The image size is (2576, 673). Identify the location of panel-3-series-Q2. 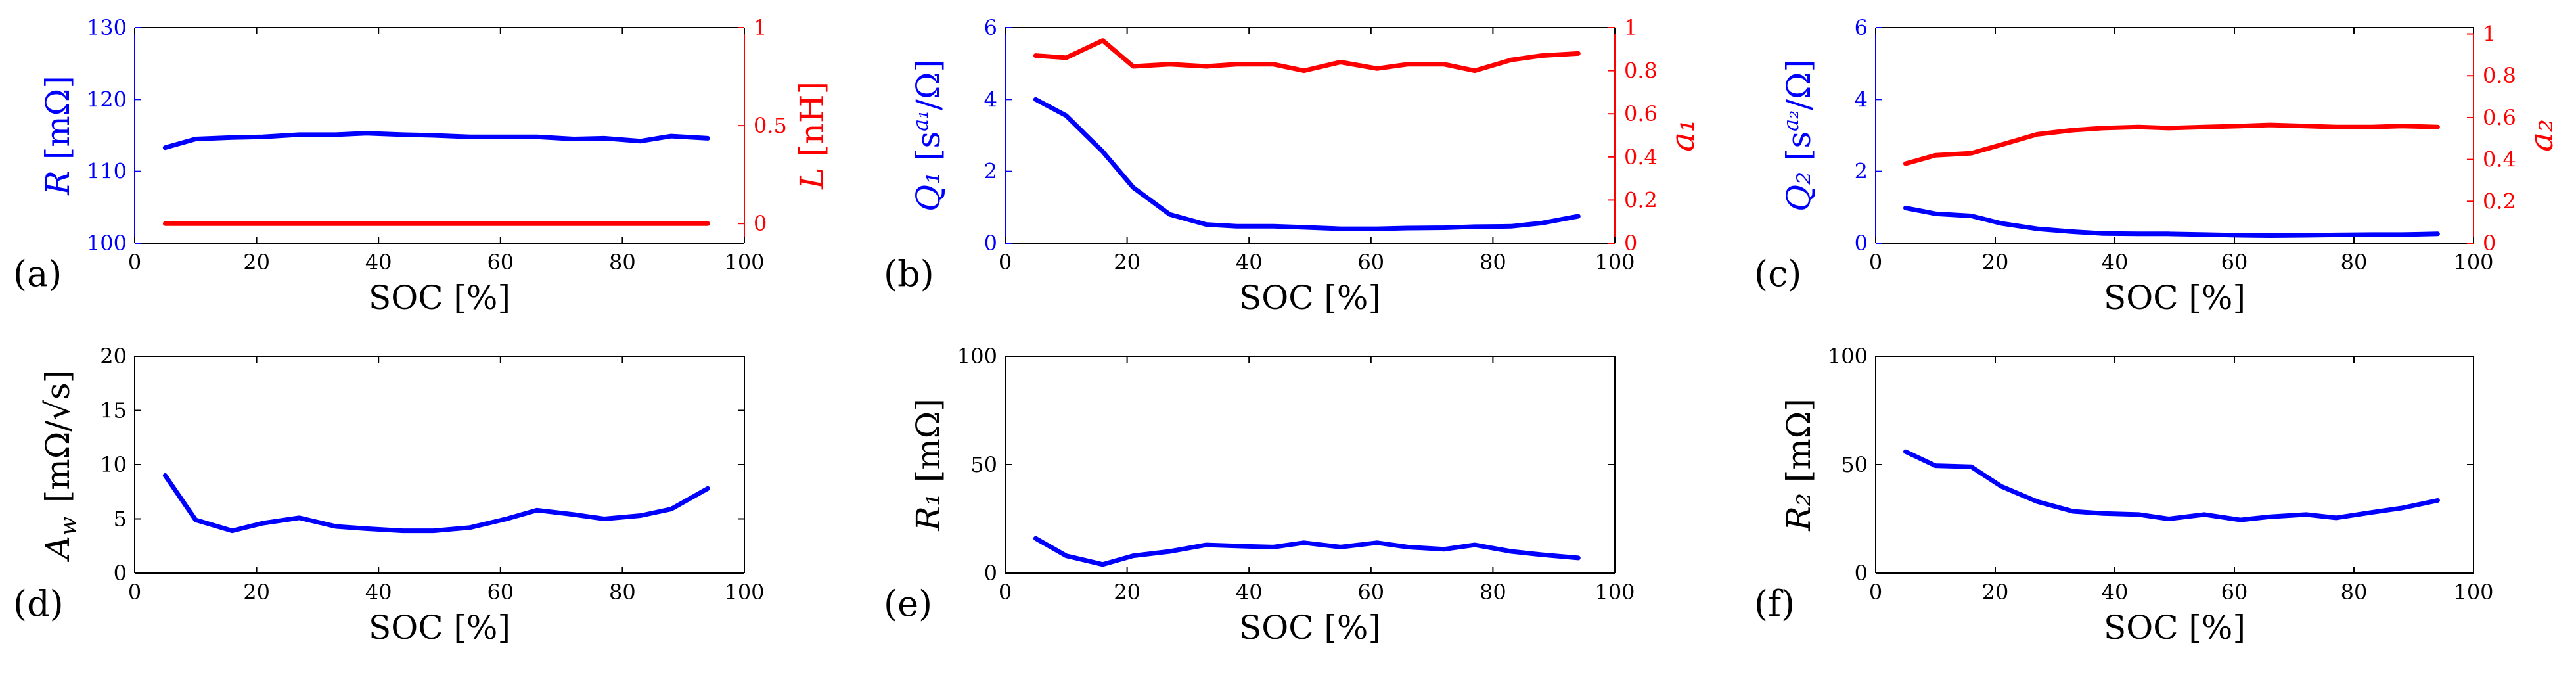
(2171, 221).